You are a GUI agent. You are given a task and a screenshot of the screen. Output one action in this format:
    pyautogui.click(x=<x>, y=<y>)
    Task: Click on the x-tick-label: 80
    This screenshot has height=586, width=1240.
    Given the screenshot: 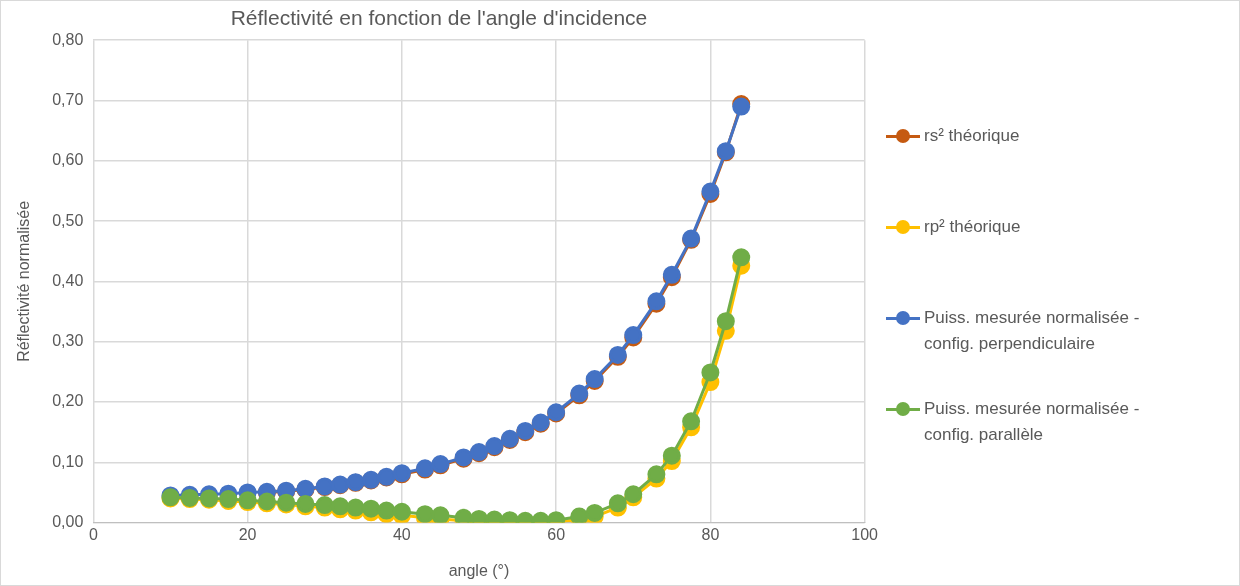 What is the action you would take?
    pyautogui.click(x=710, y=534)
    